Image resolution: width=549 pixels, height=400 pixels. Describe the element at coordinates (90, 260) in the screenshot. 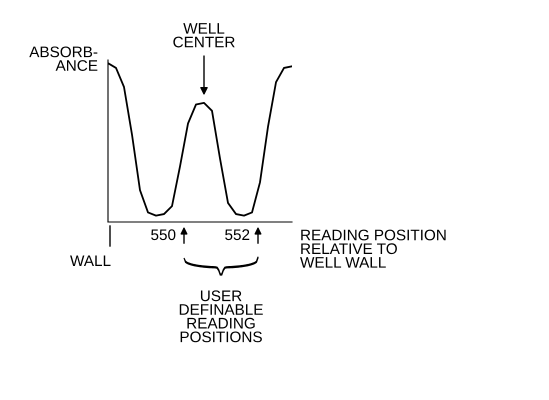

I see `text: WALL` at that location.